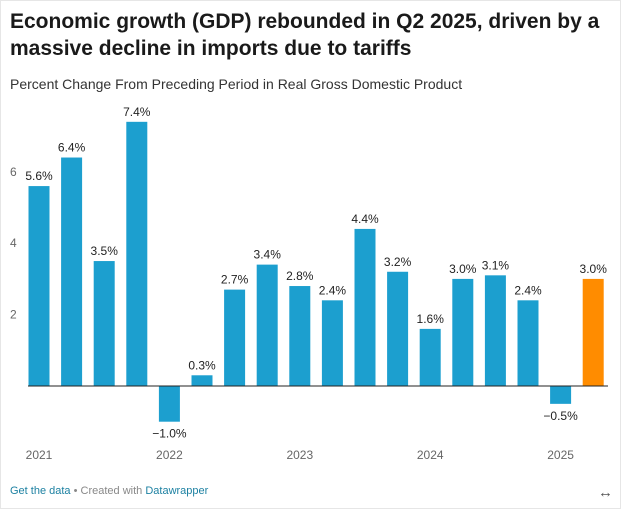  Describe the element at coordinates (40, 491) in the screenshot. I see `get-the-data-link: Get the data` at that location.